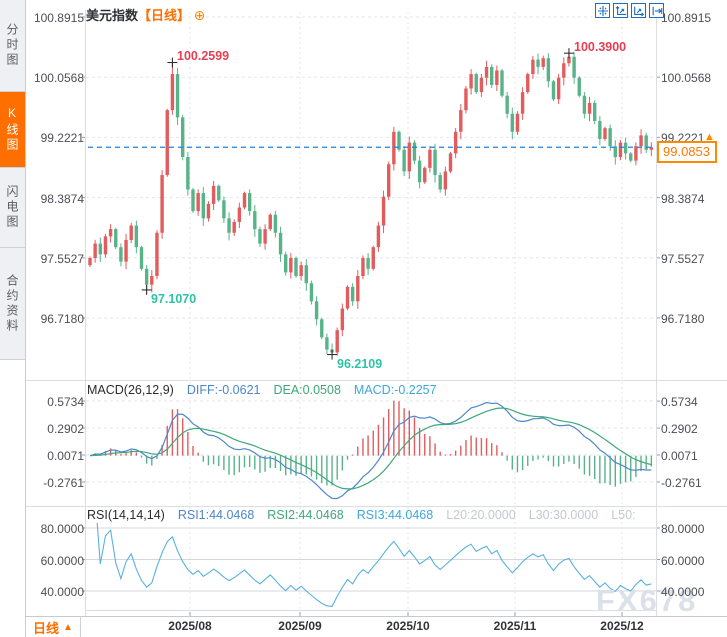  Describe the element at coordinates (164, 15) in the screenshot. I see `period-label: 【日线】` at that location.